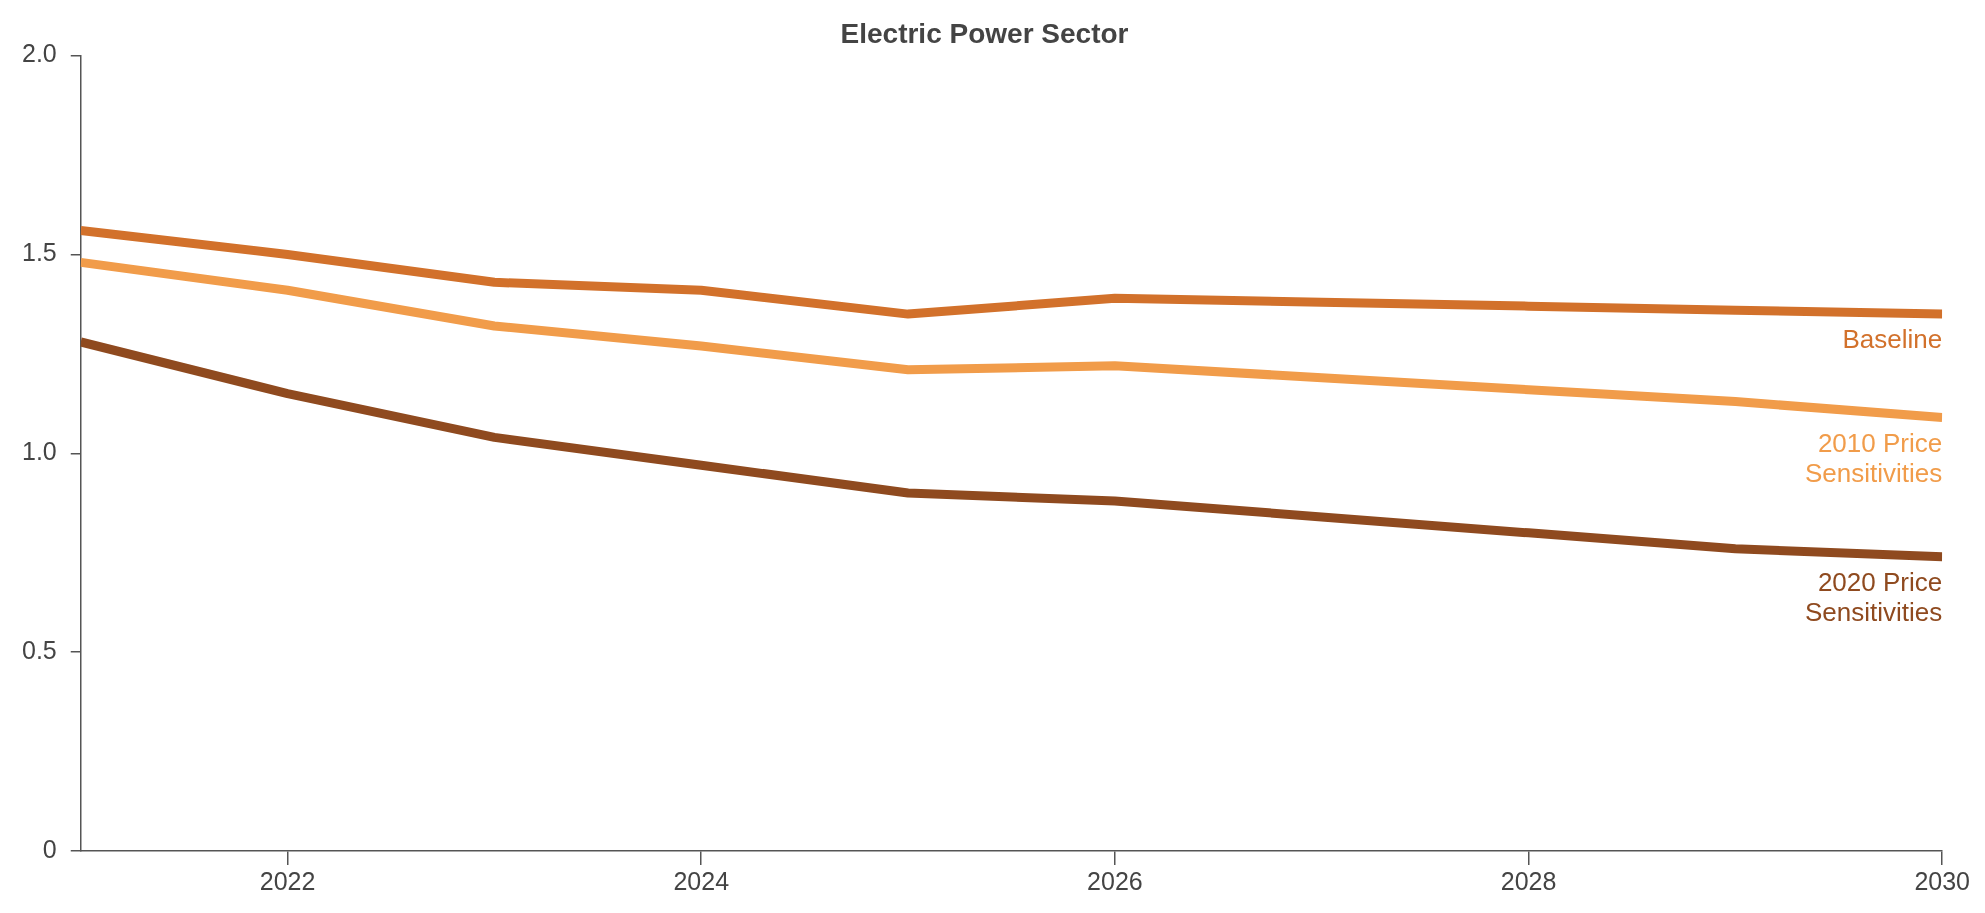 The height and width of the screenshot is (913, 1985). I want to click on y-tick-label: 0, so click(49, 848).